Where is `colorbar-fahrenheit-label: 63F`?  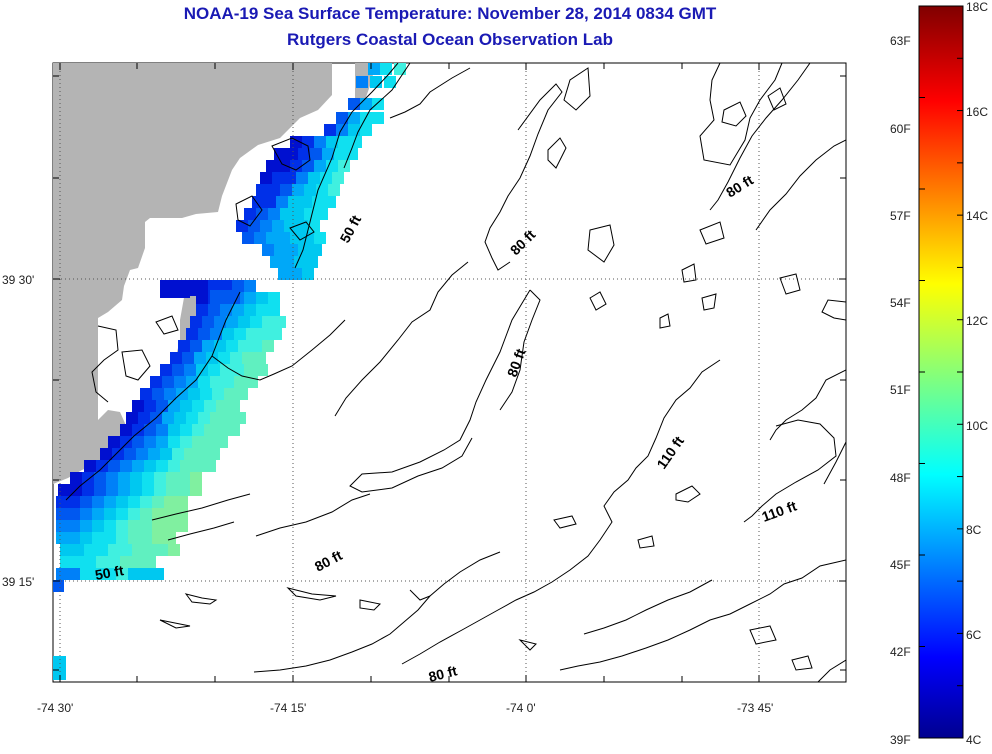
colorbar-fahrenheit-label: 63F is located at coordinates (900, 41).